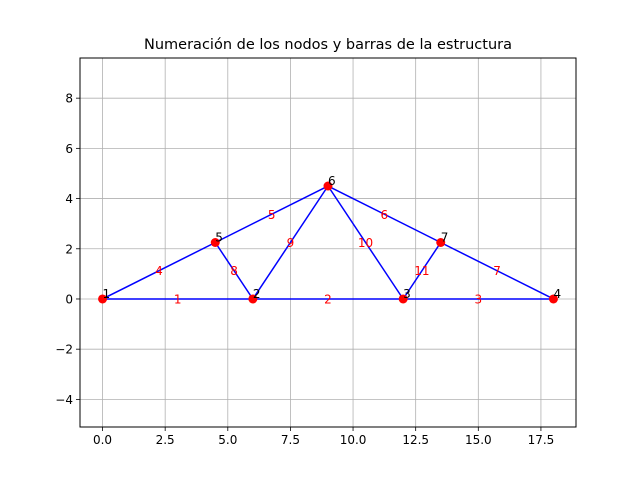 This screenshot has height=485, width=640. I want to click on member-label: 5, so click(272, 215).